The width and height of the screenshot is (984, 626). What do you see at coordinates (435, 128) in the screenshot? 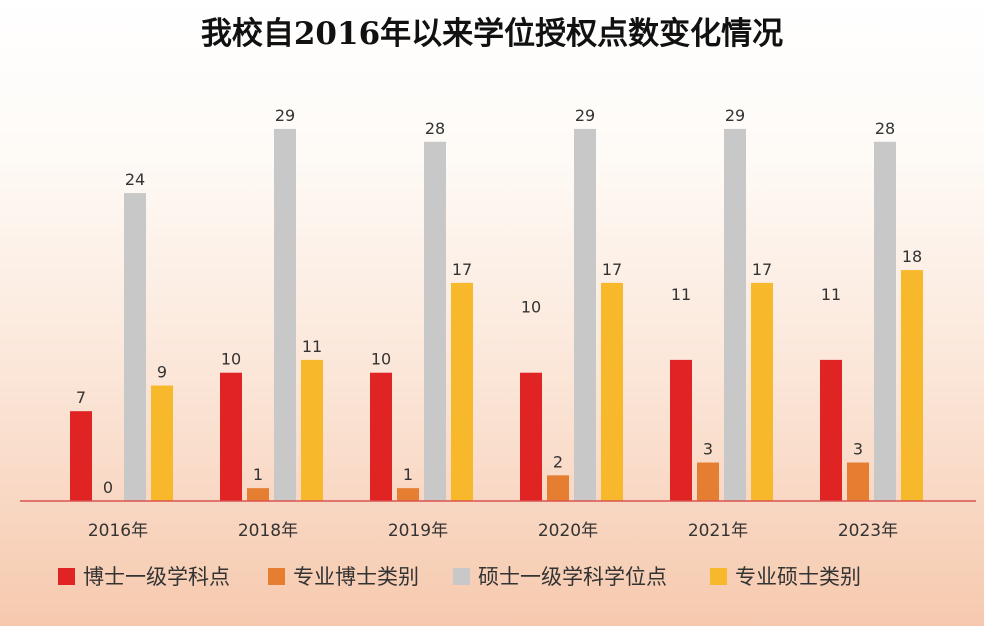
I see `value-label-2-2: 28` at bounding box center [435, 128].